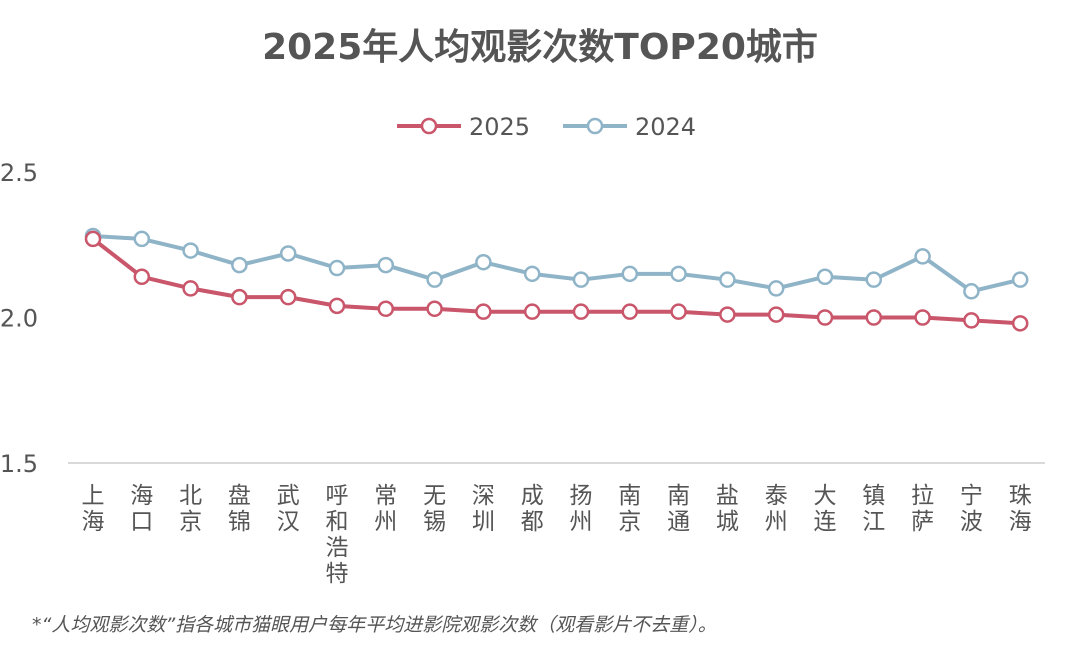  Describe the element at coordinates (971, 509) in the screenshot. I see `x-tick-label: 宁波` at that location.